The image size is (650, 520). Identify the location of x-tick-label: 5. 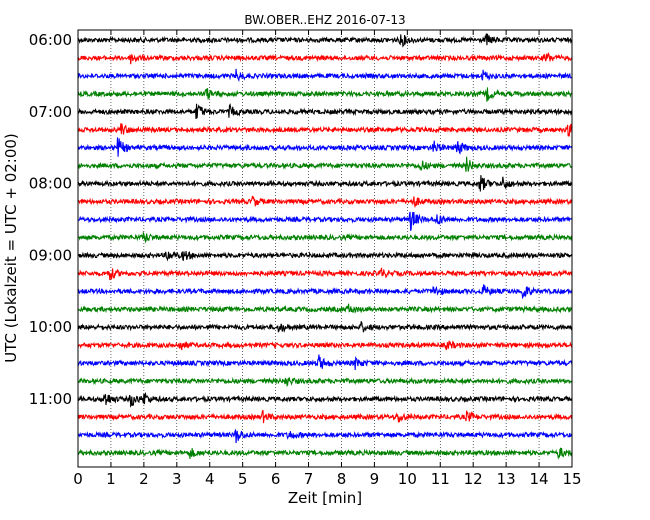
(243, 479).